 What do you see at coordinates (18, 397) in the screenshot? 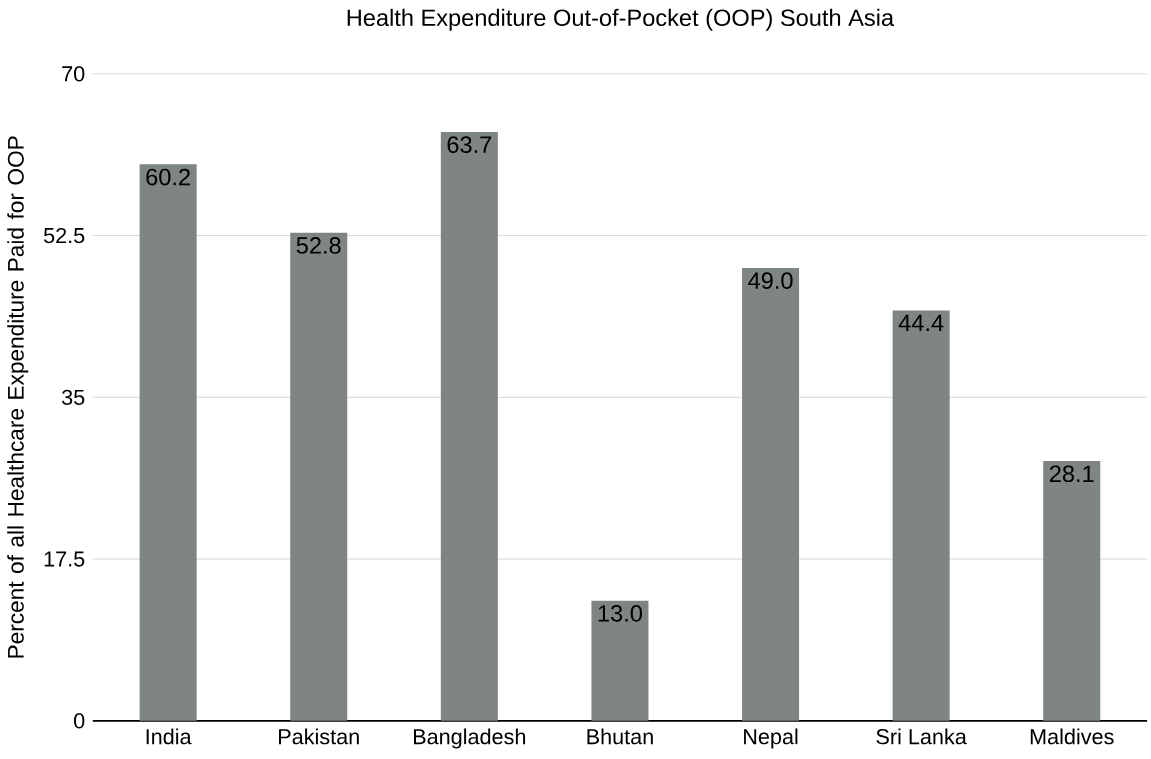
I see `y-axis-title: Percent of all Healthcare Expenditure Paid for OOP` at bounding box center [18, 397].